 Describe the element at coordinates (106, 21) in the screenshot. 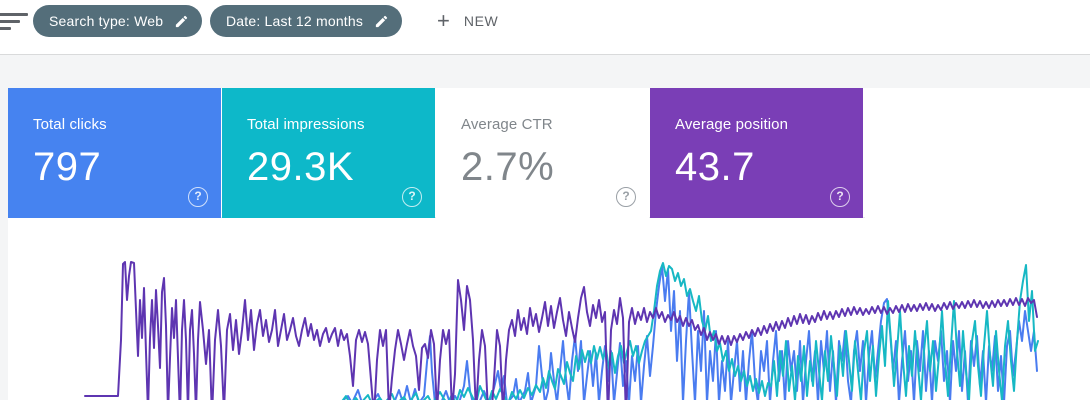

I see `chip-search-type-label: Search type: Web` at that location.